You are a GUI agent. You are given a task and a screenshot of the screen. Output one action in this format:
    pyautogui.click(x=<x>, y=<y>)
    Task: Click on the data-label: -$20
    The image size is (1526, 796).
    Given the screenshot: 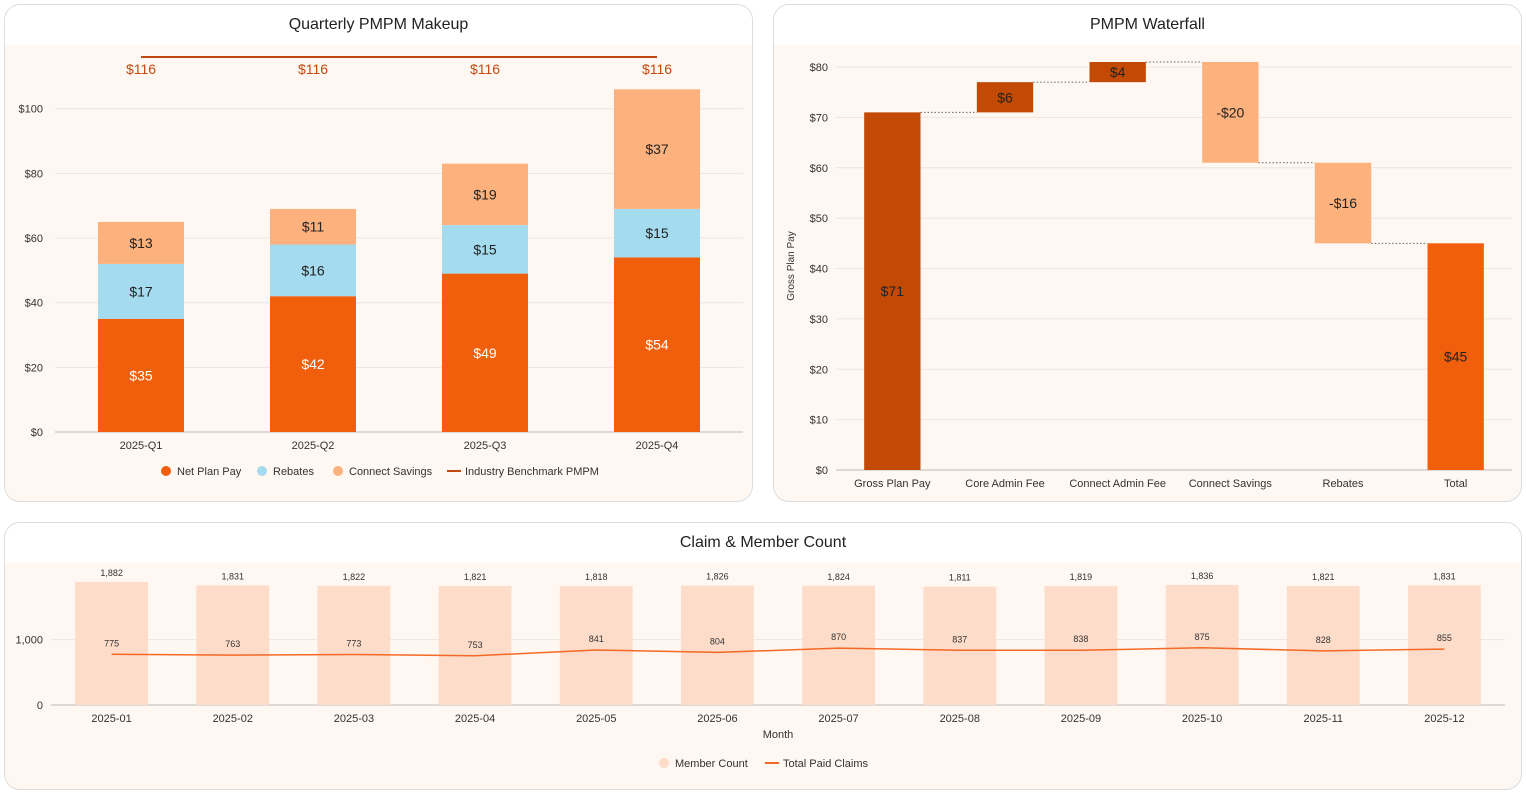 What is the action you would take?
    pyautogui.click(x=1230, y=112)
    